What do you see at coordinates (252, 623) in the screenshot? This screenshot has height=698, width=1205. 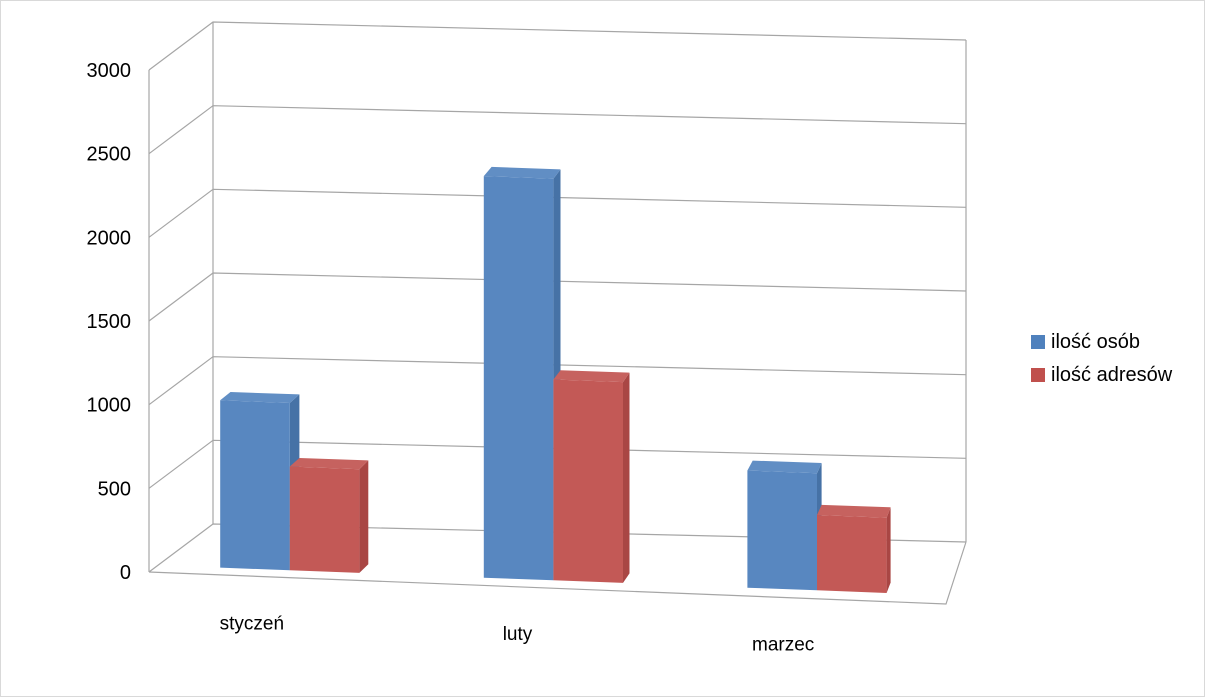 I see `x-category-label: styczeń` at bounding box center [252, 623].